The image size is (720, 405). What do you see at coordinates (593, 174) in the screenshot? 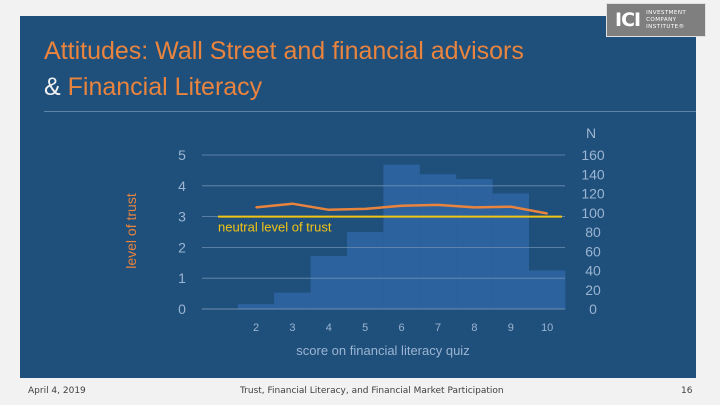
I see `y2-tick-140: 140` at bounding box center [593, 174].